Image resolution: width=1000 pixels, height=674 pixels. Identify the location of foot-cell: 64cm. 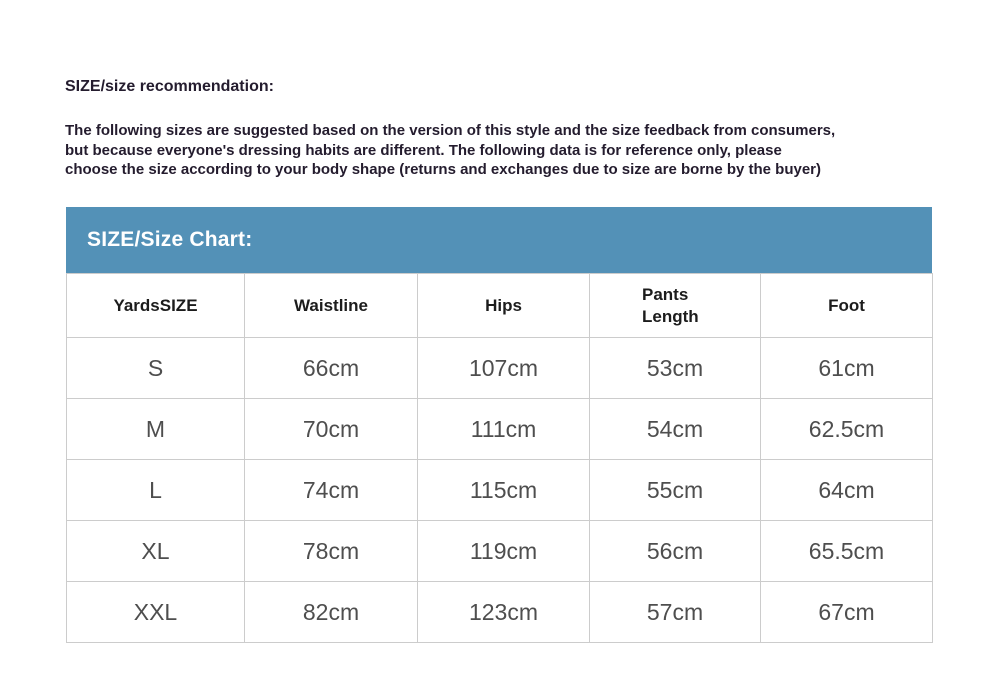
(846, 490).